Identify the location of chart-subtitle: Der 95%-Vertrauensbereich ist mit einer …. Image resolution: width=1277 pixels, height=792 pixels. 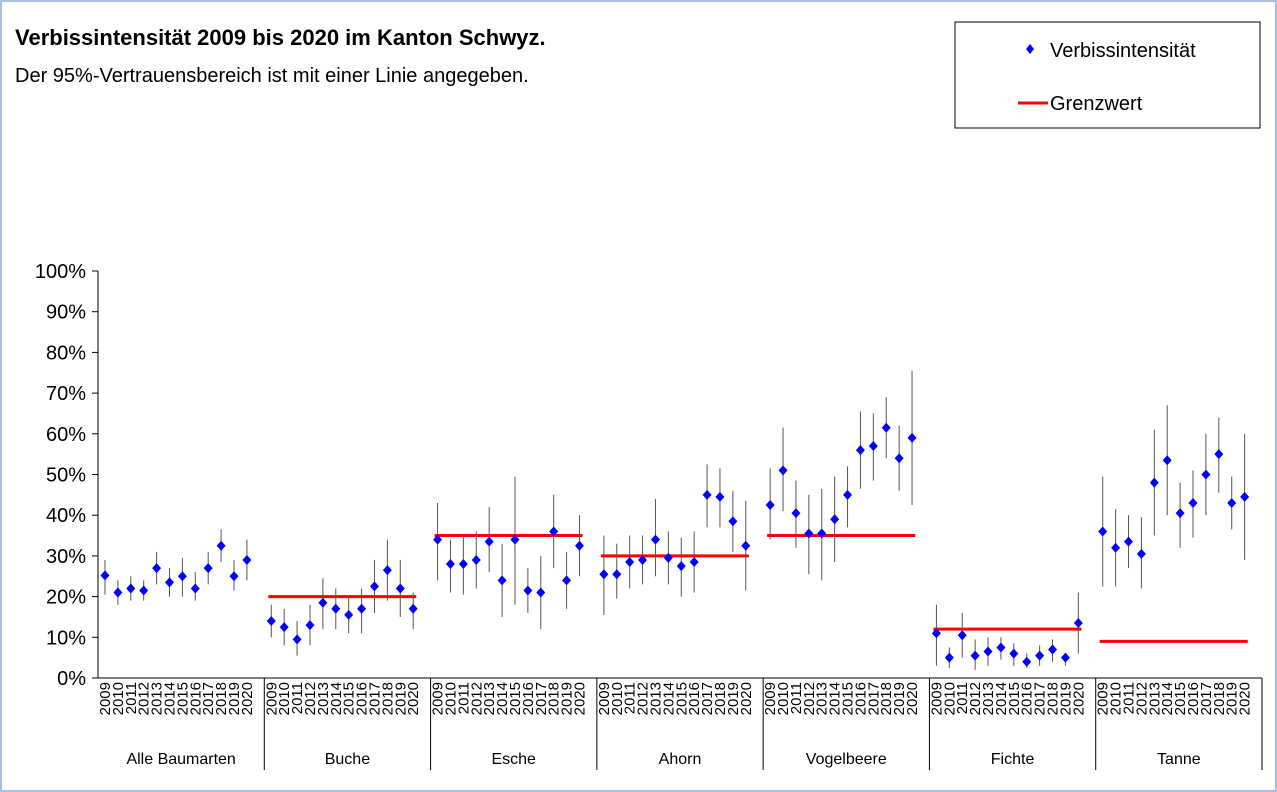
(272, 76).